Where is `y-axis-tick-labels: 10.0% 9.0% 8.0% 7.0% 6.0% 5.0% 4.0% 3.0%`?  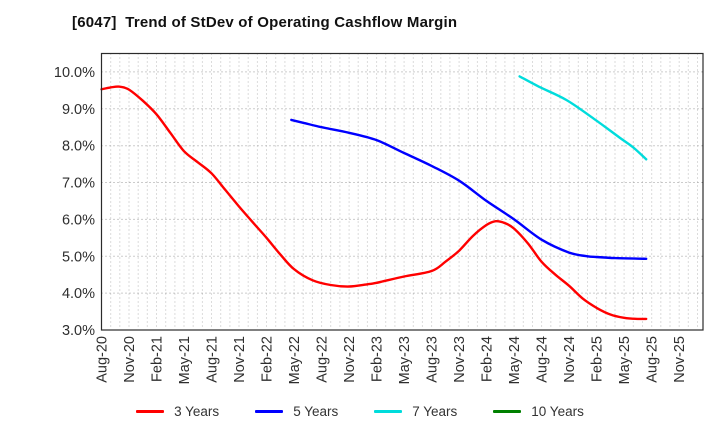
y-axis-tick-labels: 10.0% 9.0% 8.0% 7.0% 6.0% 5.0% 4.0% 3.0% is located at coordinates (74, 202).